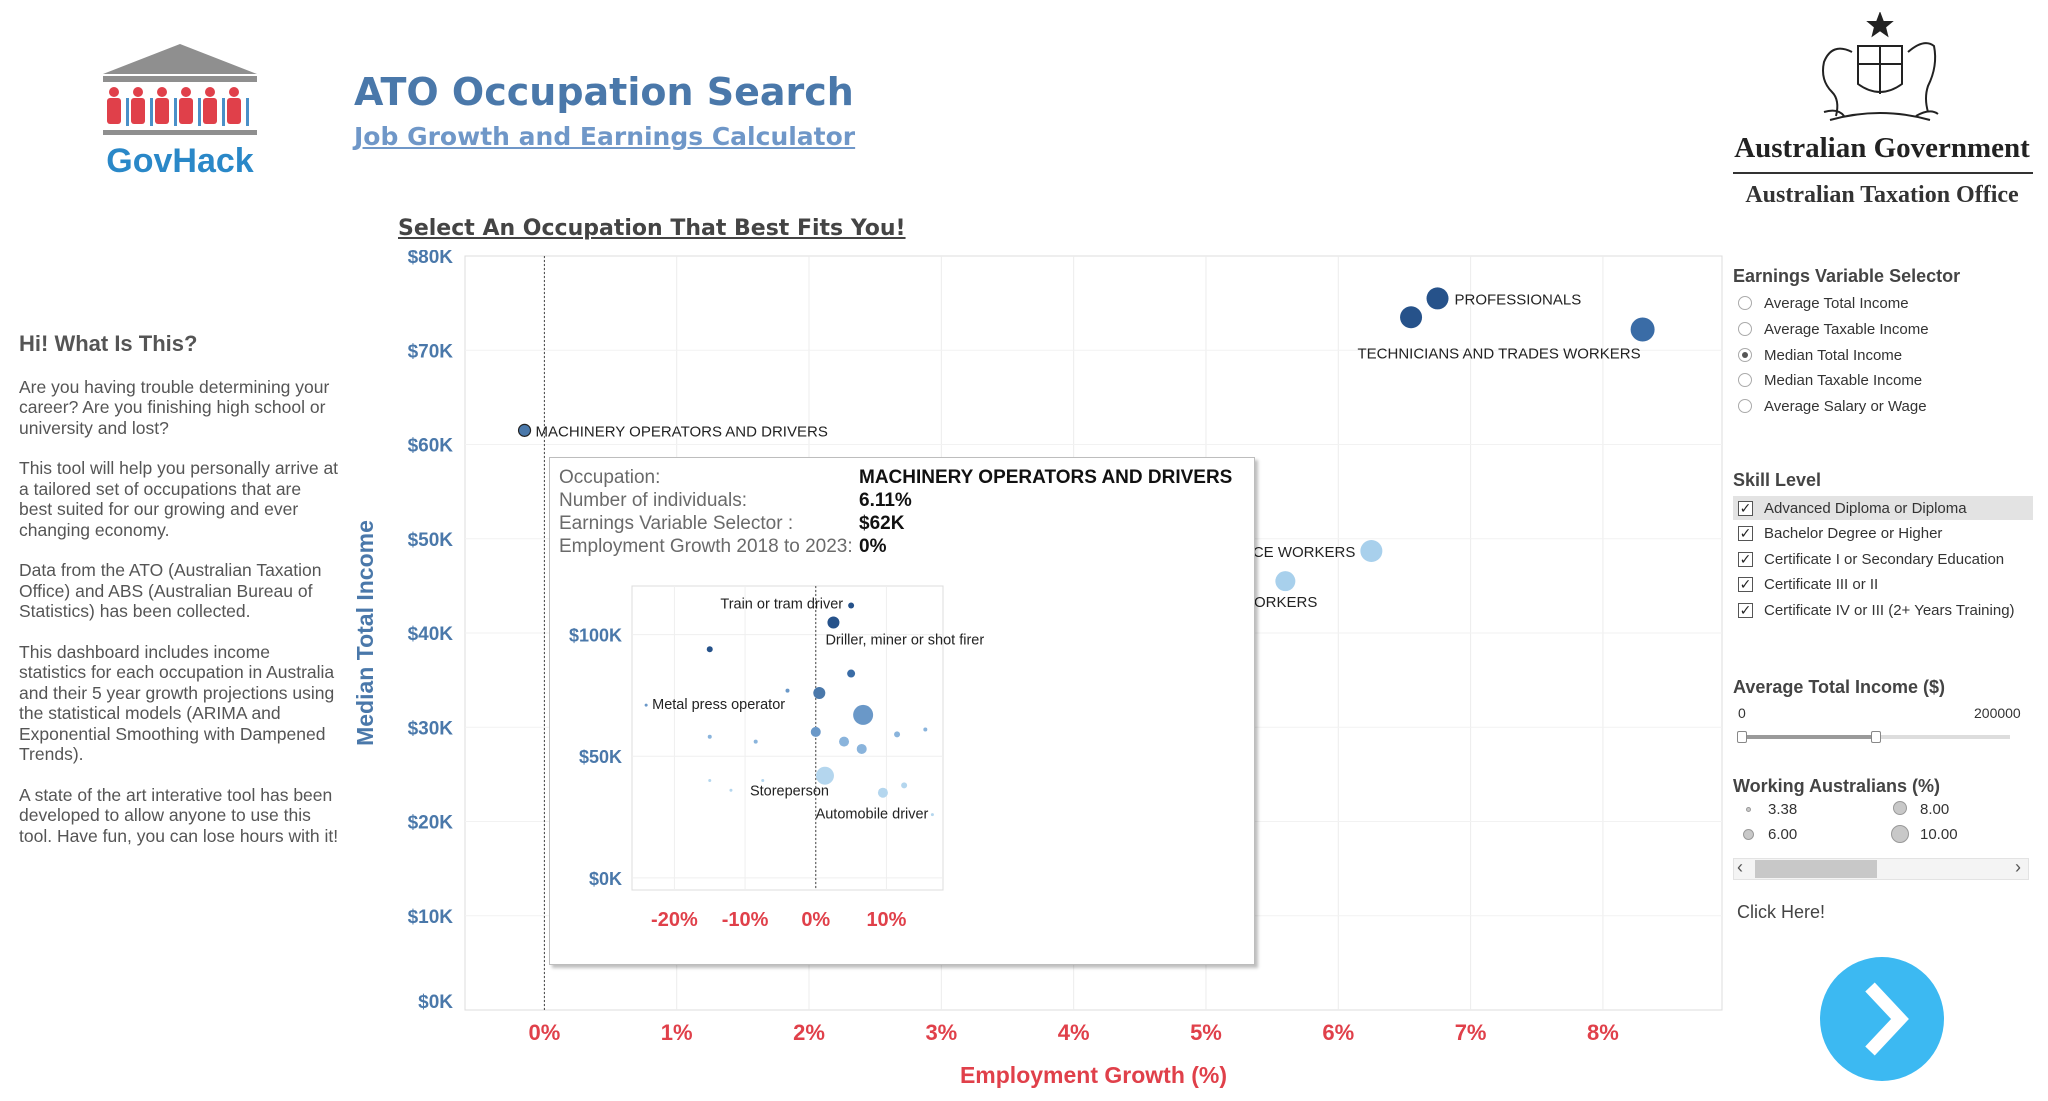 This screenshot has height=1101, width=2048. I want to click on checkbox-bachelor-degree: ✓ Bachelor Degree or Higher, so click(1883, 533).